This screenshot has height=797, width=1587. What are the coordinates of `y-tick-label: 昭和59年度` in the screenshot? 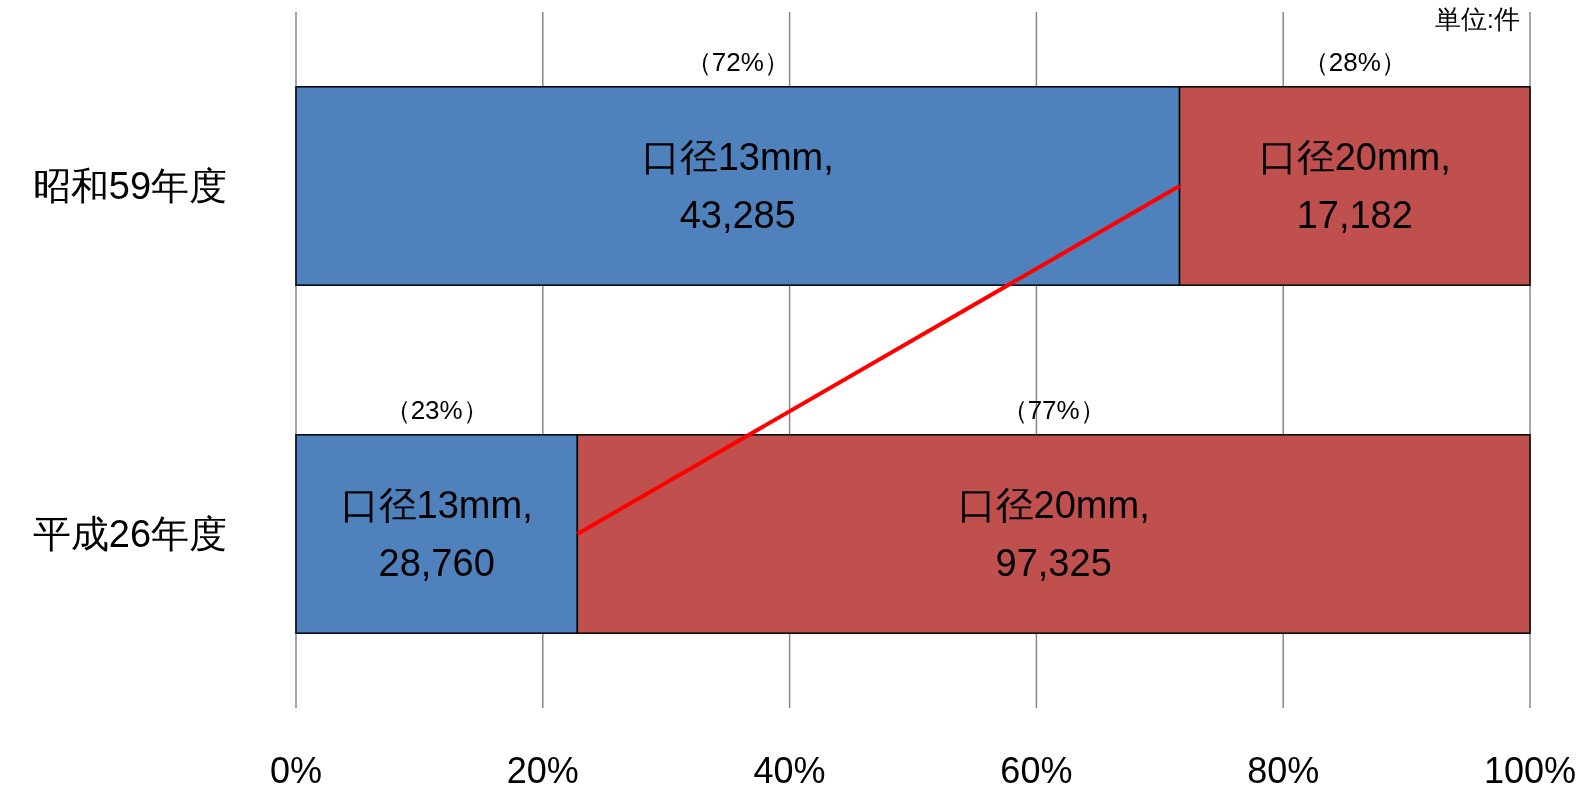 It's located at (130, 186).